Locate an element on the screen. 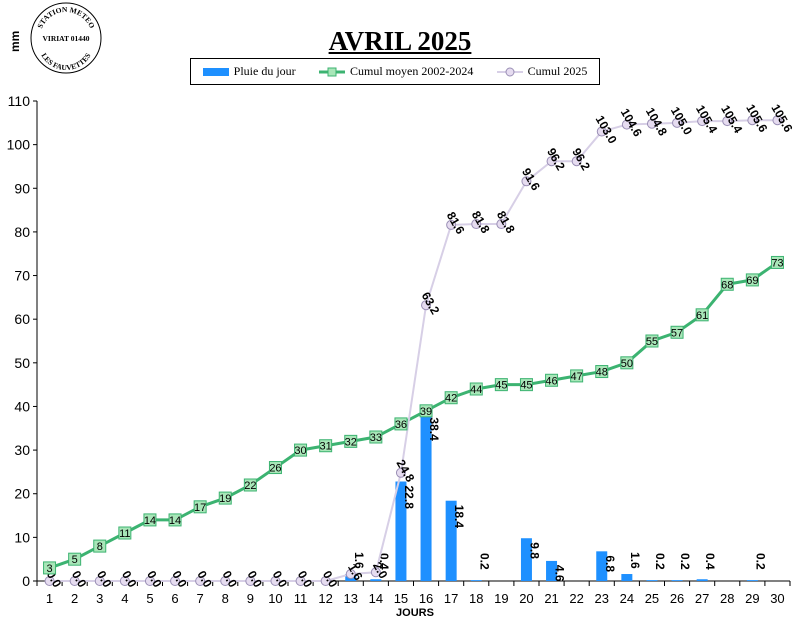  cumul-moyen-label: 32 is located at coordinates (351, 442).